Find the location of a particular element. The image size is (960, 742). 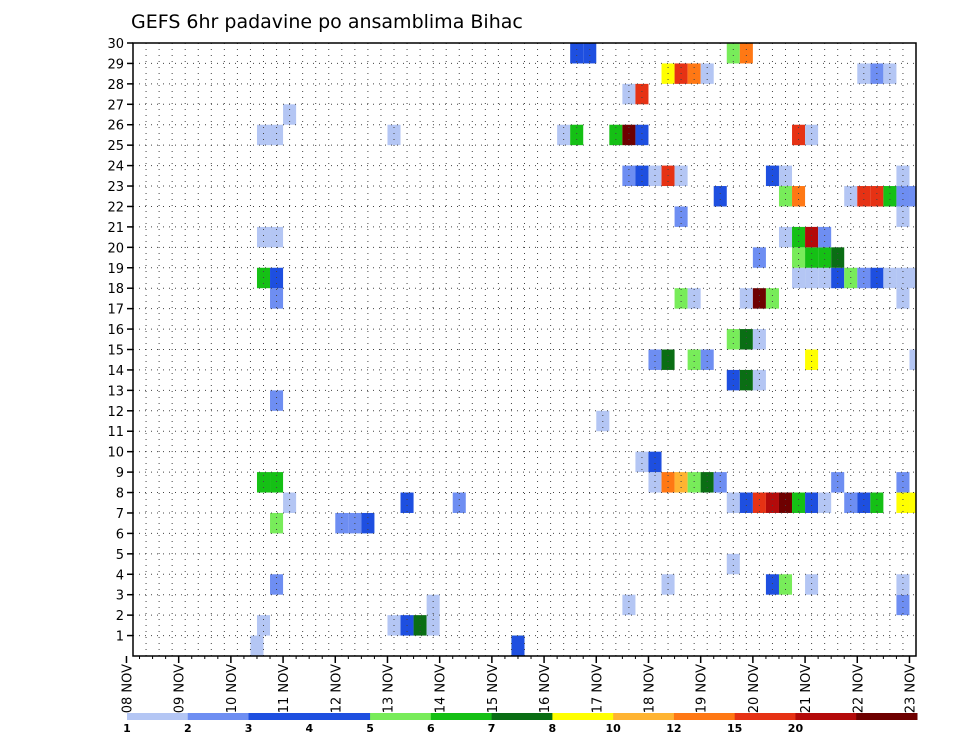

colorbar-tick-label: 12 is located at coordinates (673, 728).